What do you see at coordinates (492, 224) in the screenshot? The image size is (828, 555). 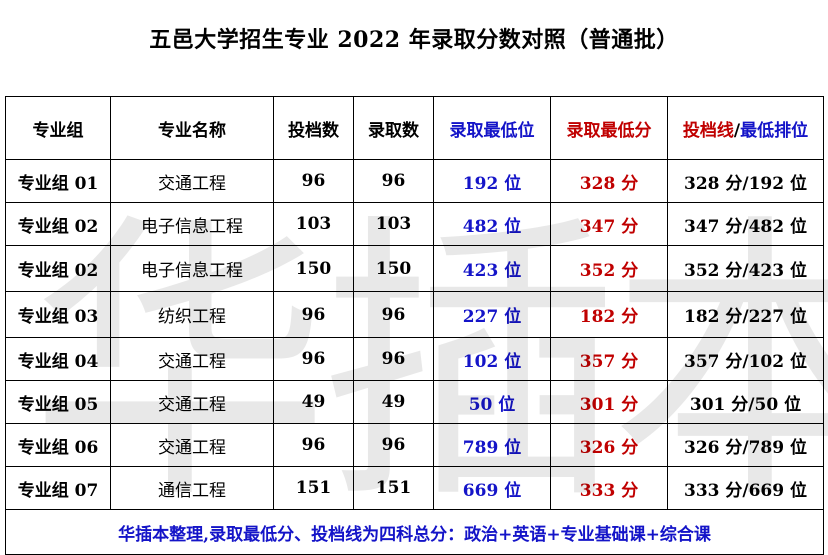 I see `cell-min-rank: 482 位` at bounding box center [492, 224].